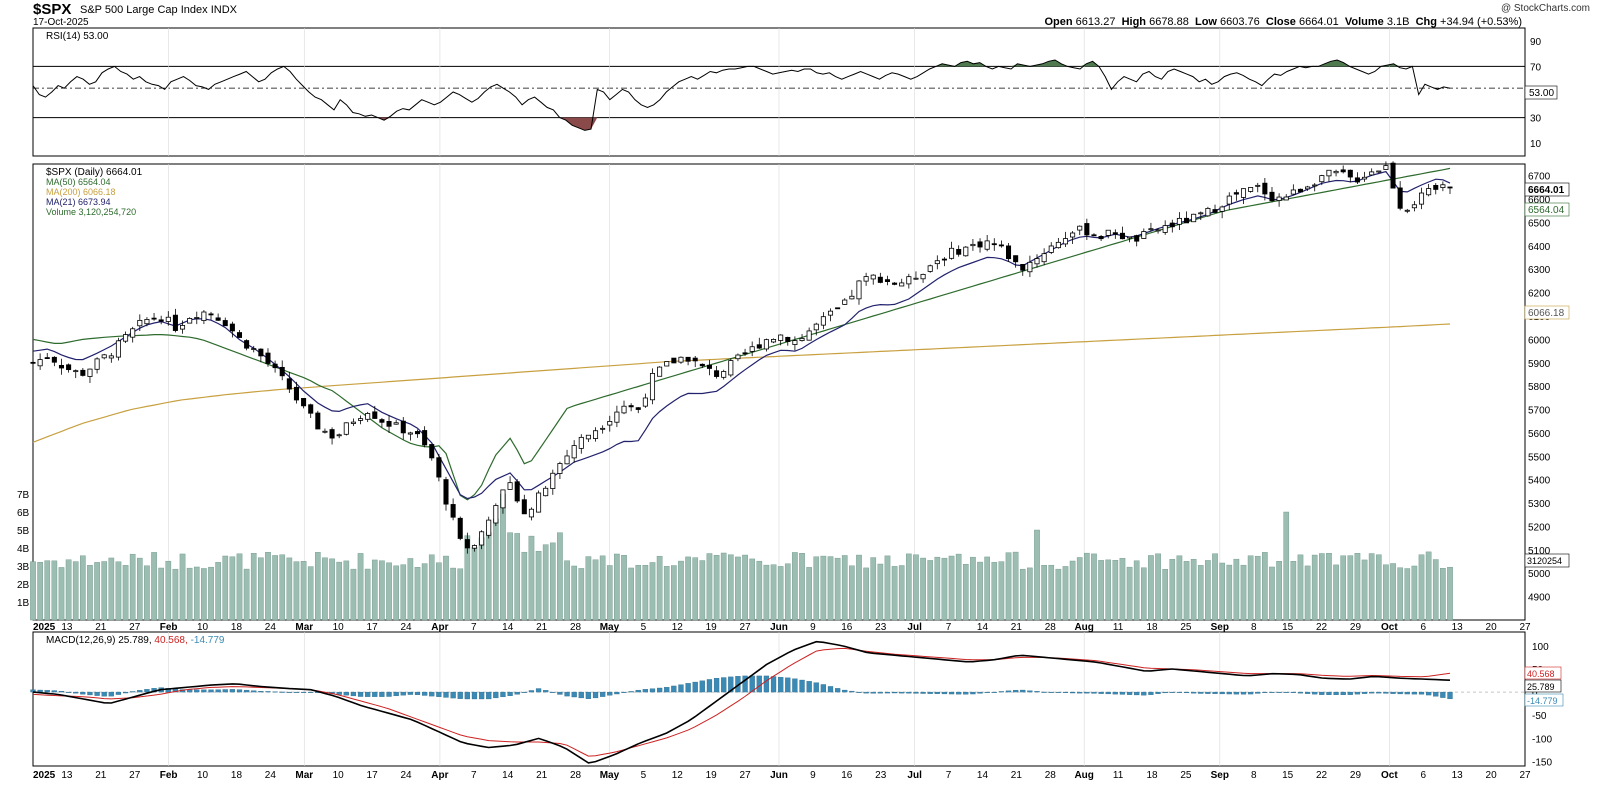 The width and height of the screenshot is (1600, 800). Describe the element at coordinates (741, 63) in the screenshot. I see `rsi-overbought-fill` at that location.